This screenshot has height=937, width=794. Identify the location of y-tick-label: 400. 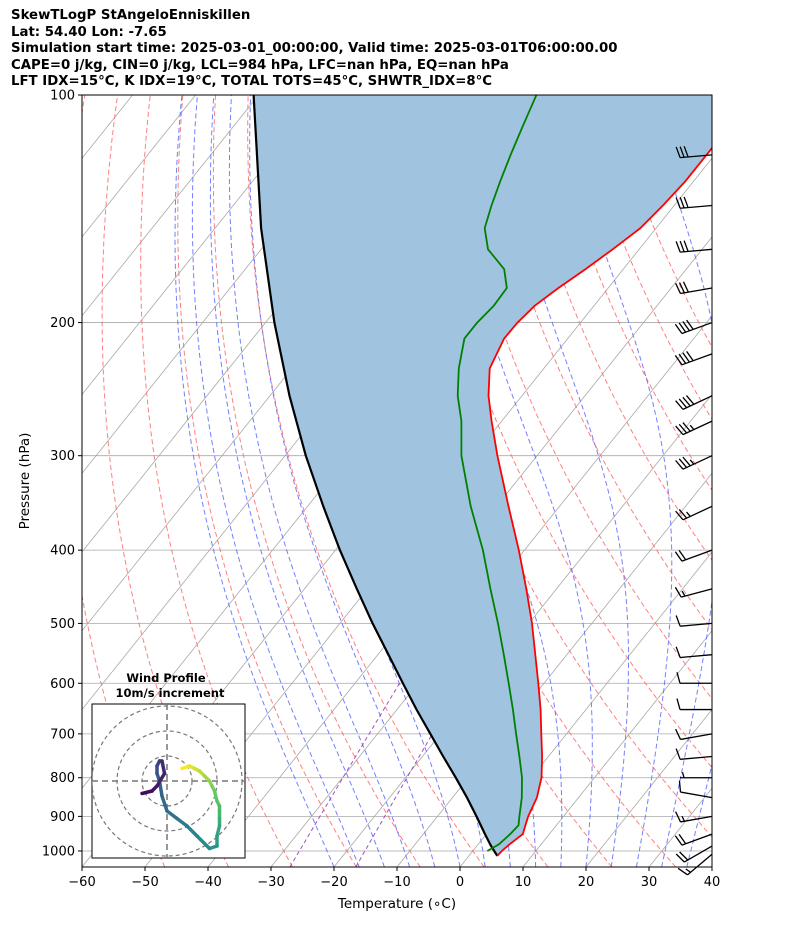
(62, 551).